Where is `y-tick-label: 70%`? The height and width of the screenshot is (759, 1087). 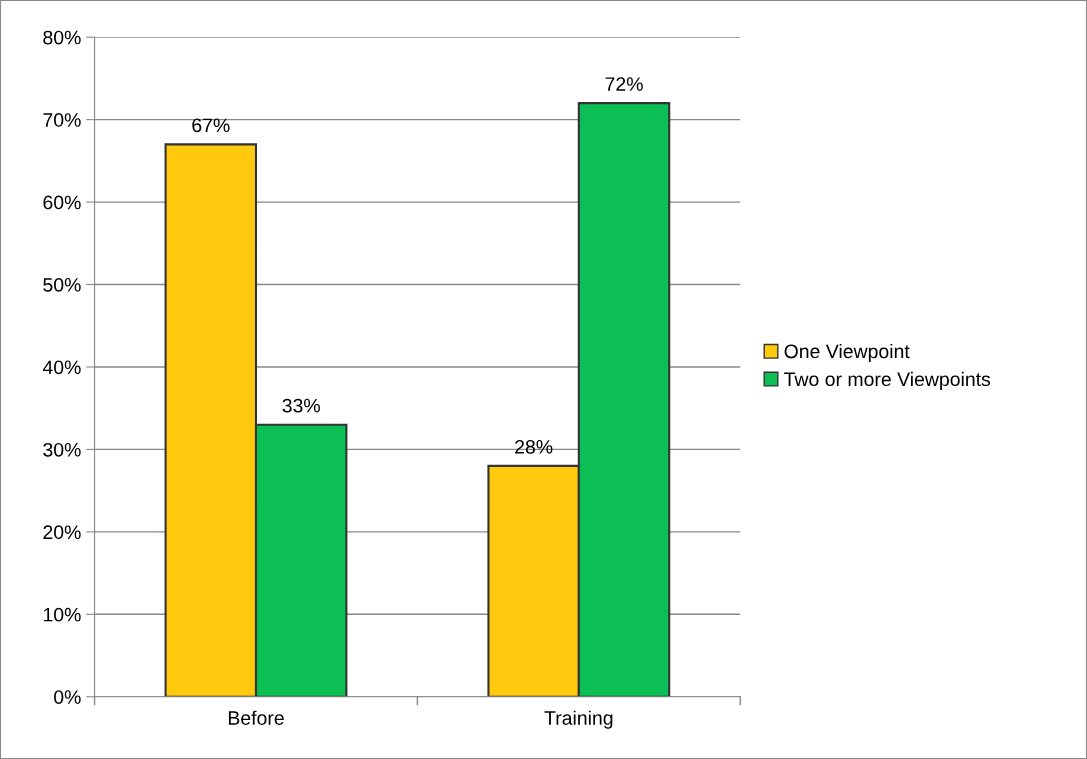
y-tick-label: 70% is located at coordinates (62, 120).